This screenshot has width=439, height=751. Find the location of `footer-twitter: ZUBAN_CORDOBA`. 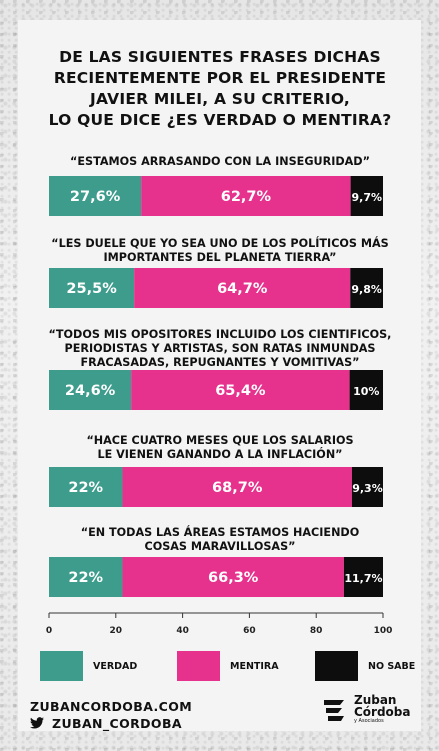

footer-twitter: ZUBAN_CORDOBA is located at coordinates (106, 723).